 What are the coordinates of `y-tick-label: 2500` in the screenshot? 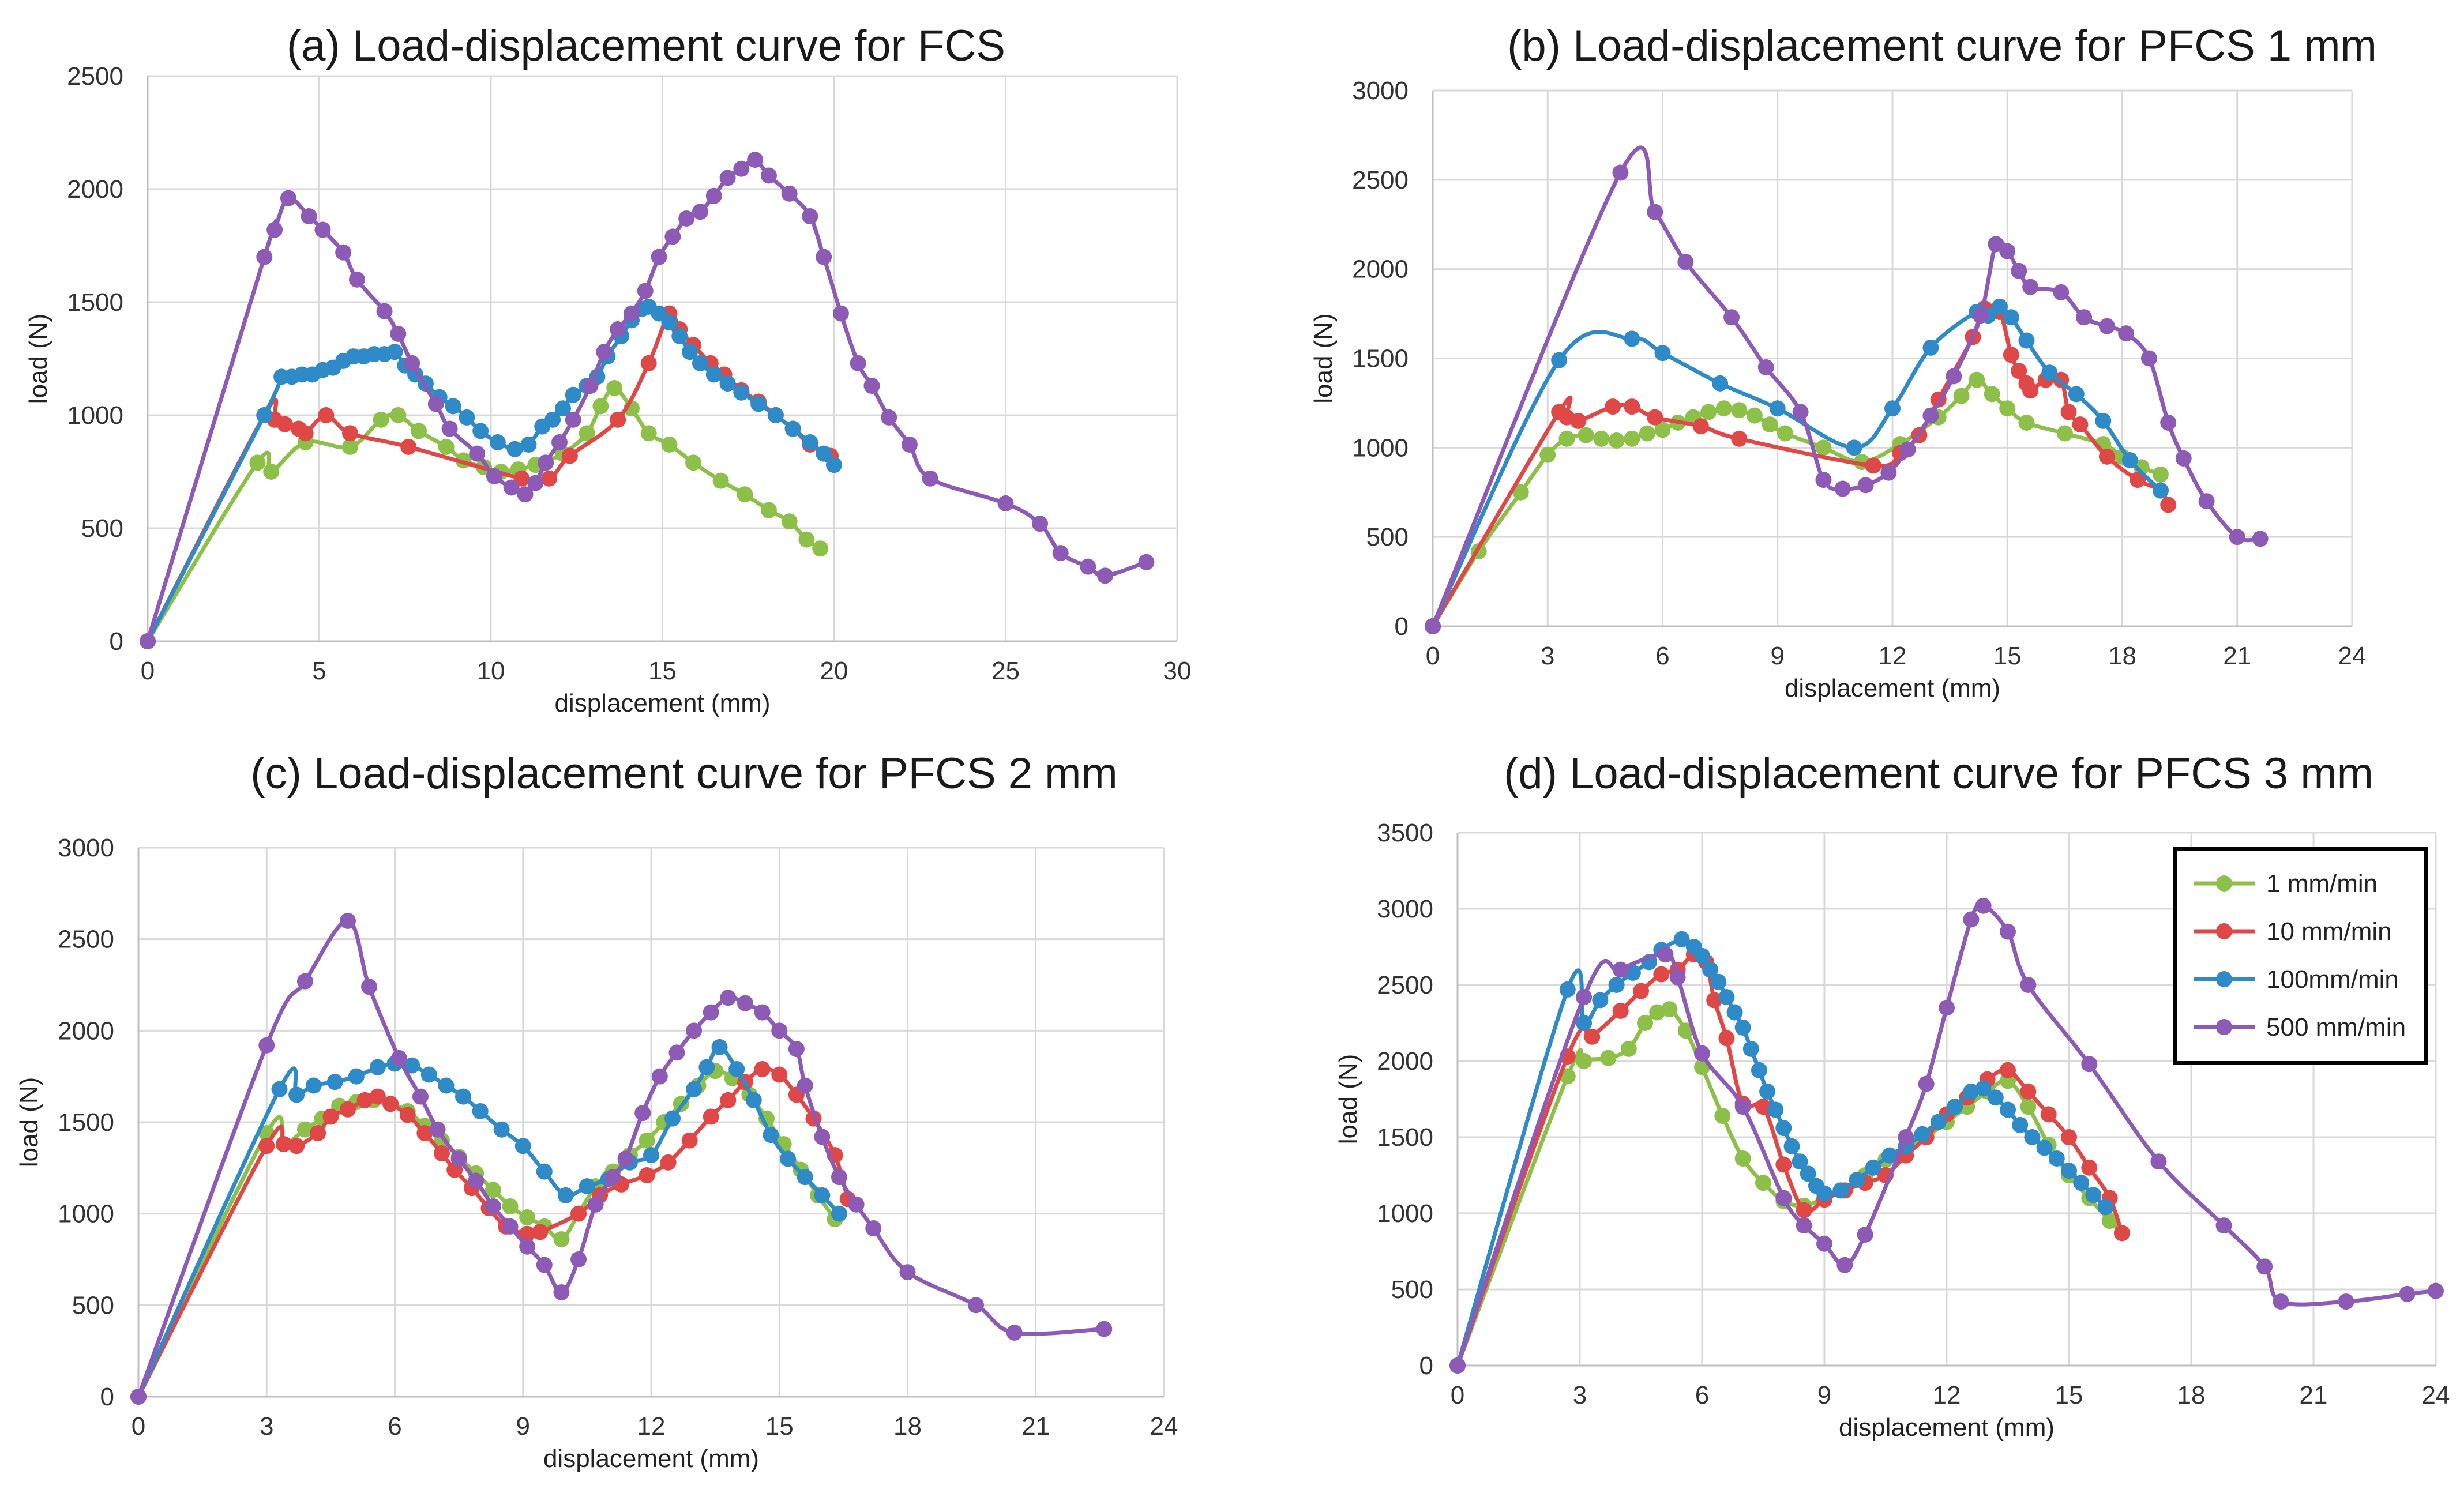 It's located at (86, 940).